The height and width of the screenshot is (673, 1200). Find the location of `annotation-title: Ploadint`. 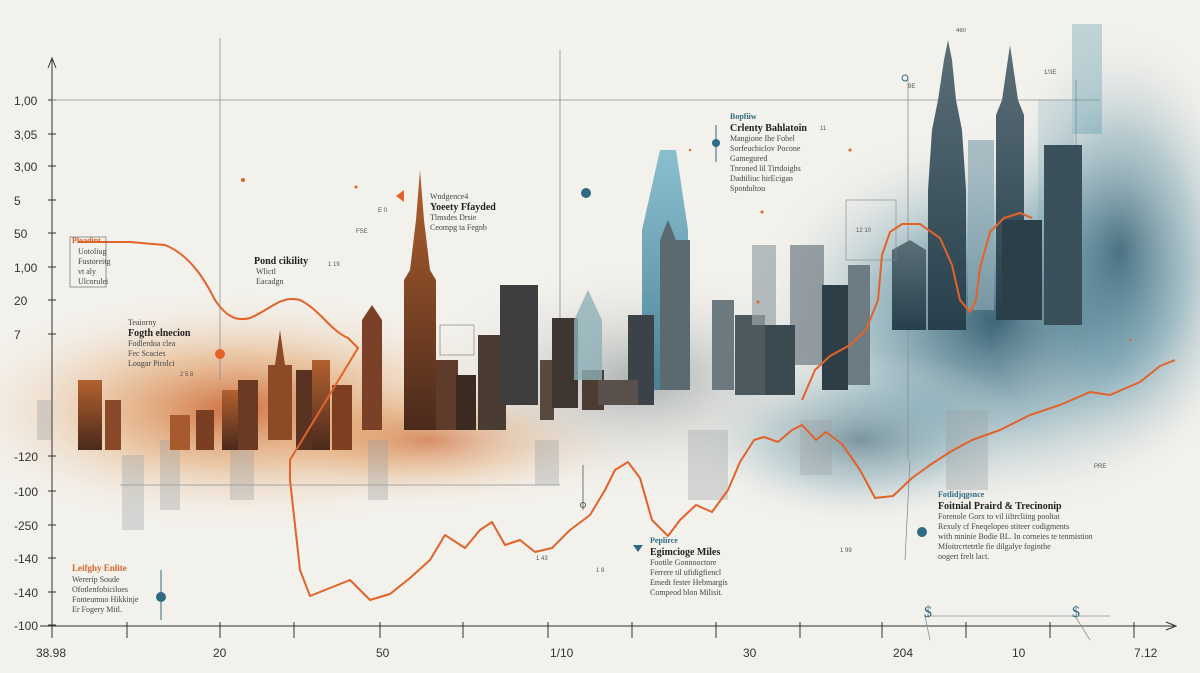

annotation-title: Ploadint is located at coordinates (86, 240).